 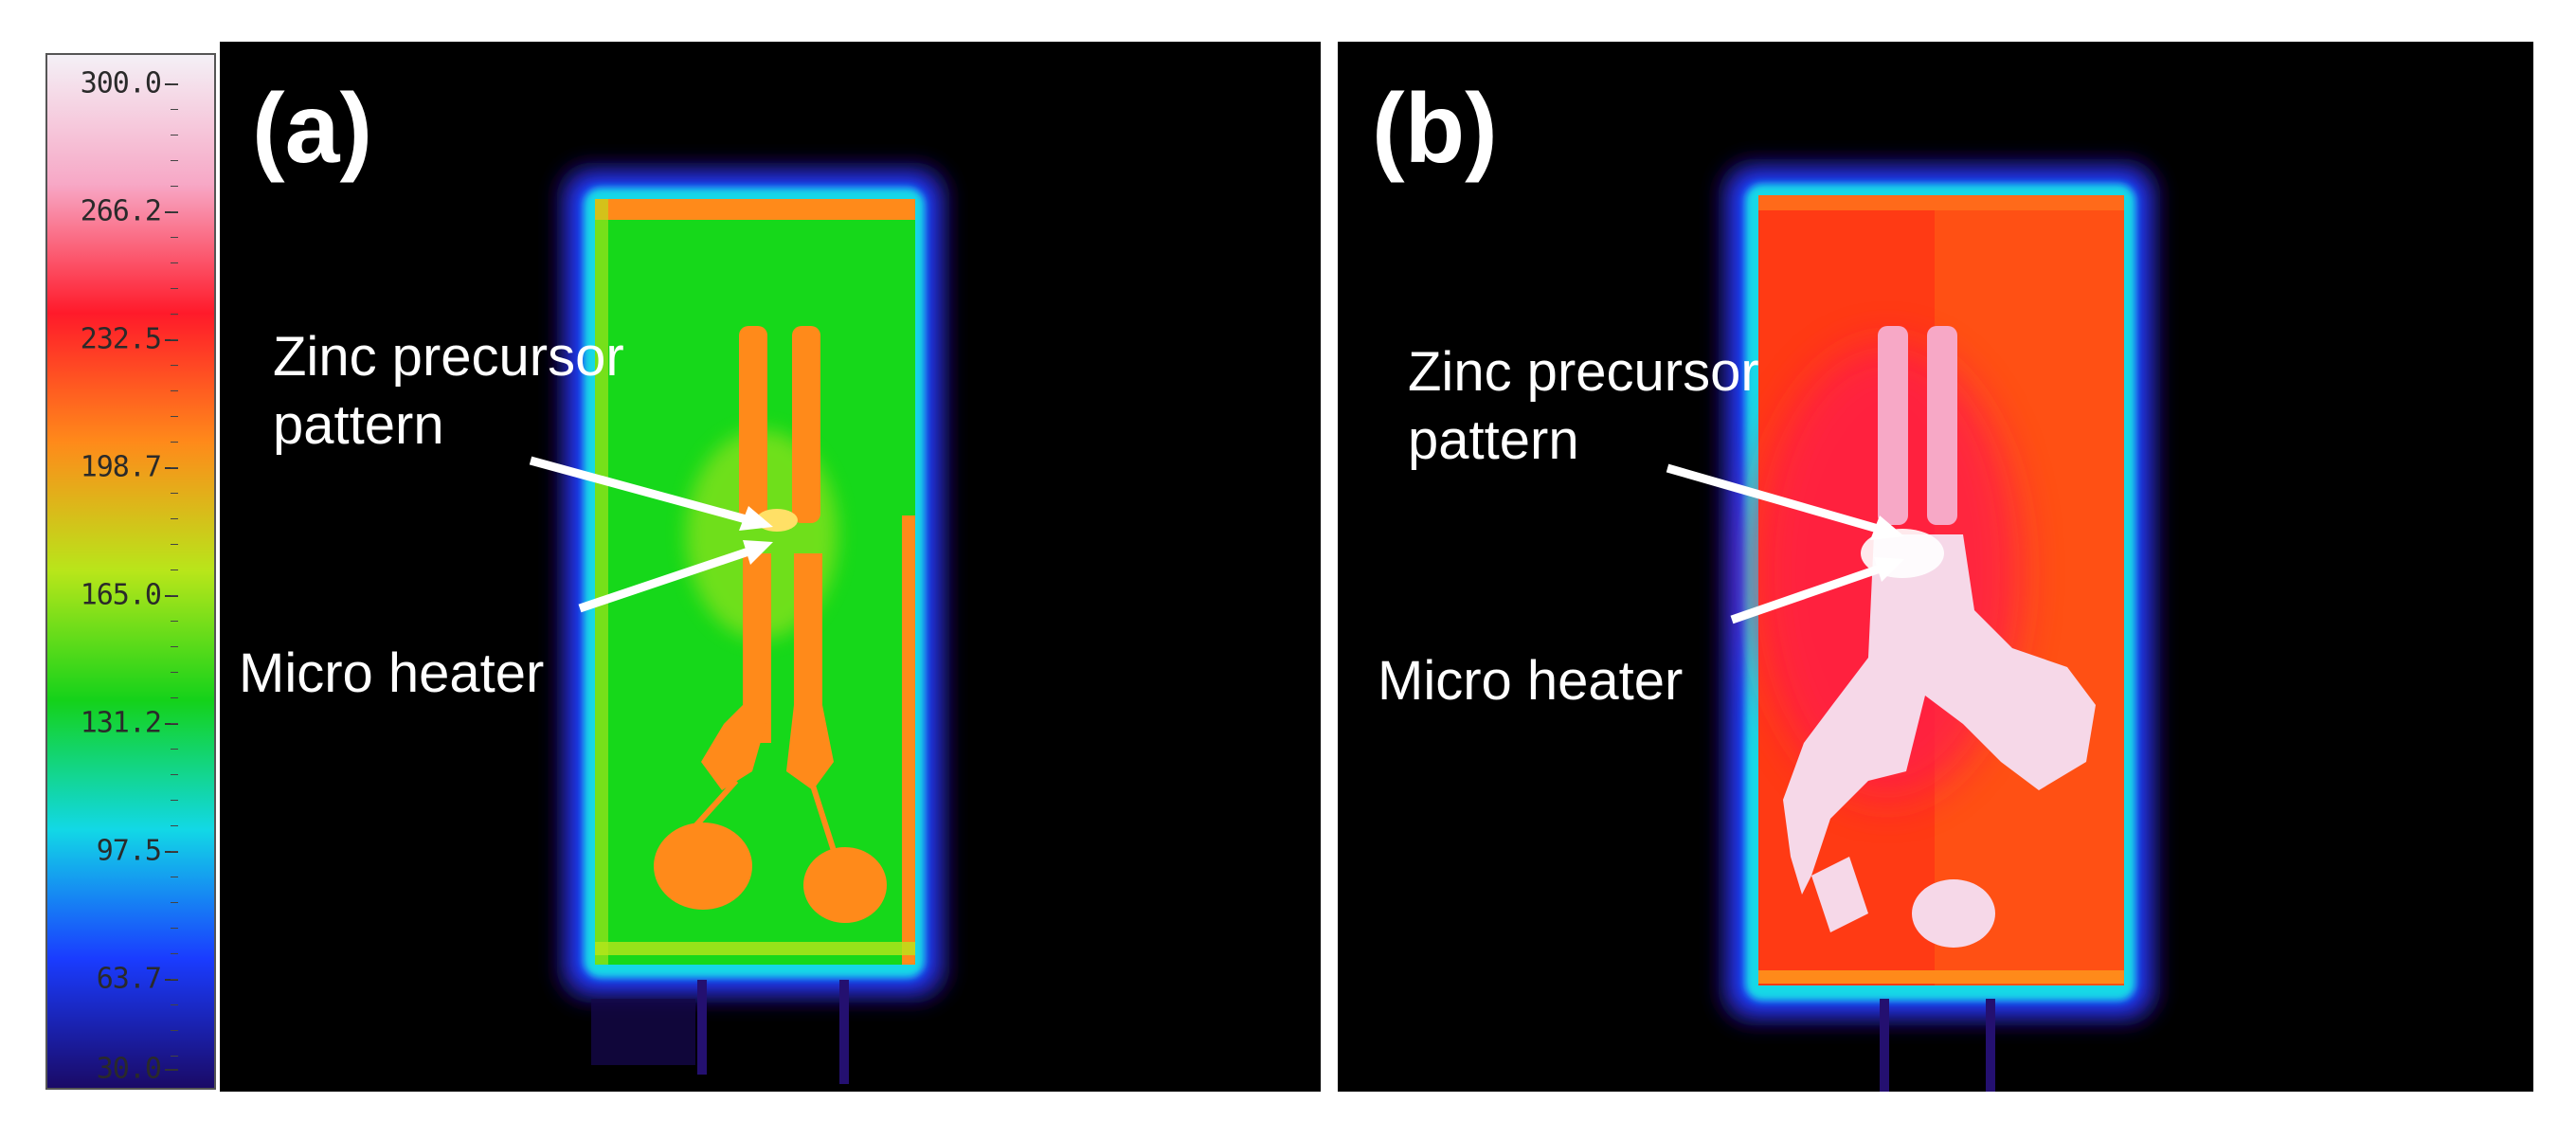 I want to click on colorbar-tick-label: 63.7, so click(x=129, y=979).